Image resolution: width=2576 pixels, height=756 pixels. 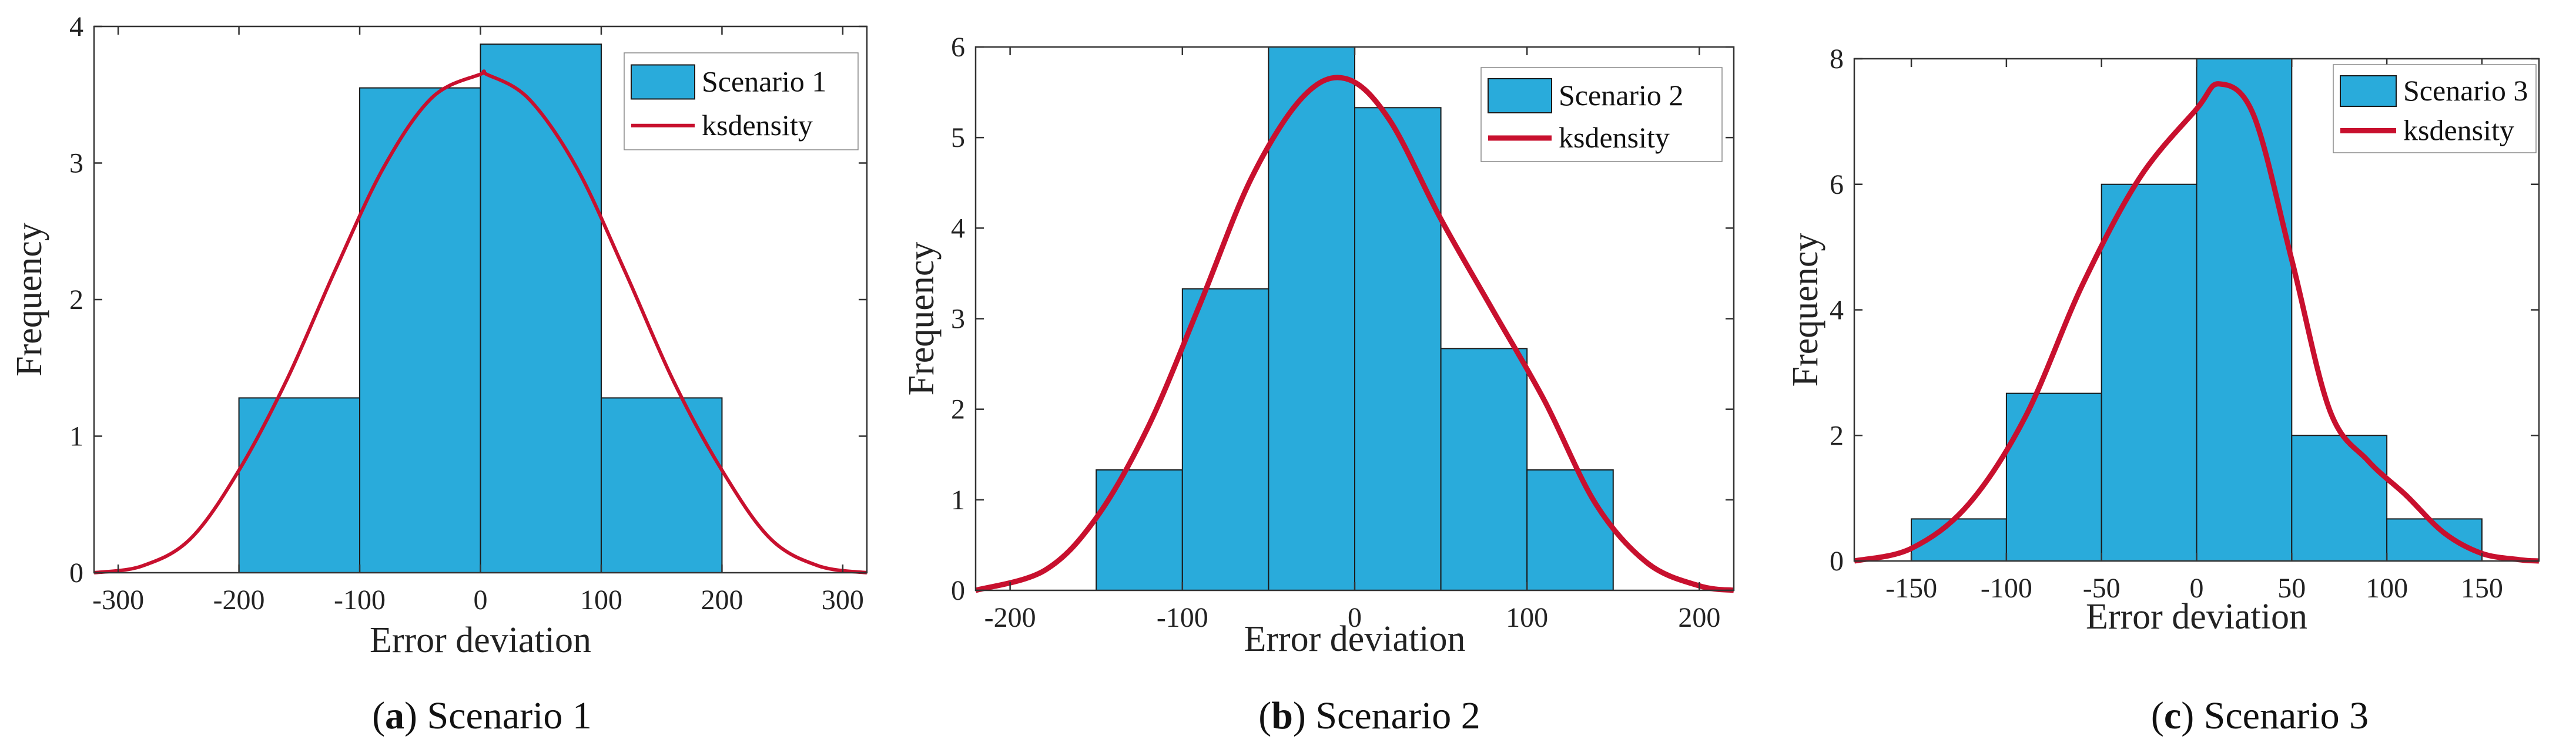 What do you see at coordinates (1282, 715) in the screenshot?
I see `caption-letter: b` at bounding box center [1282, 715].